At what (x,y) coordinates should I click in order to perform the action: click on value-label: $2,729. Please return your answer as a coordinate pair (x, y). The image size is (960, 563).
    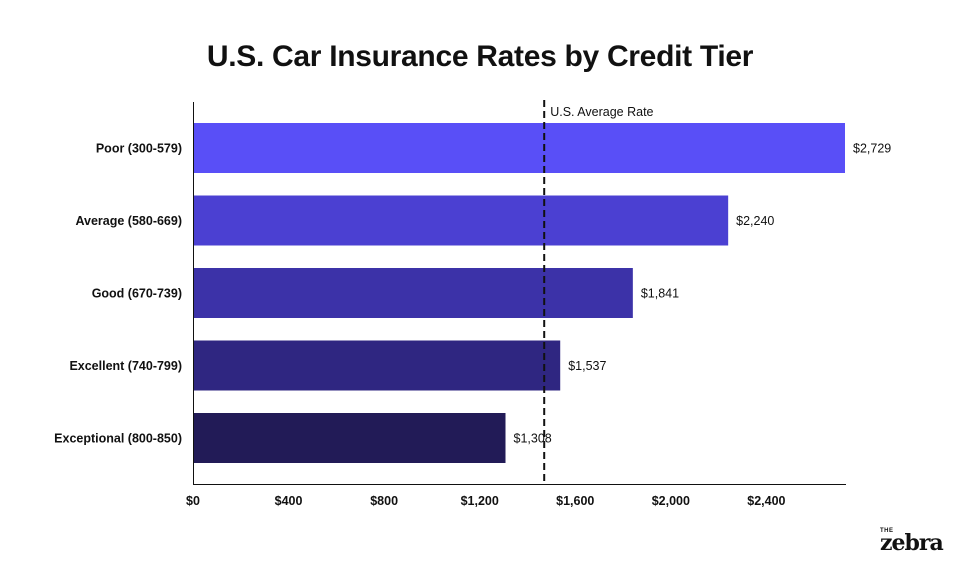
    Looking at the image, I should click on (872, 149).